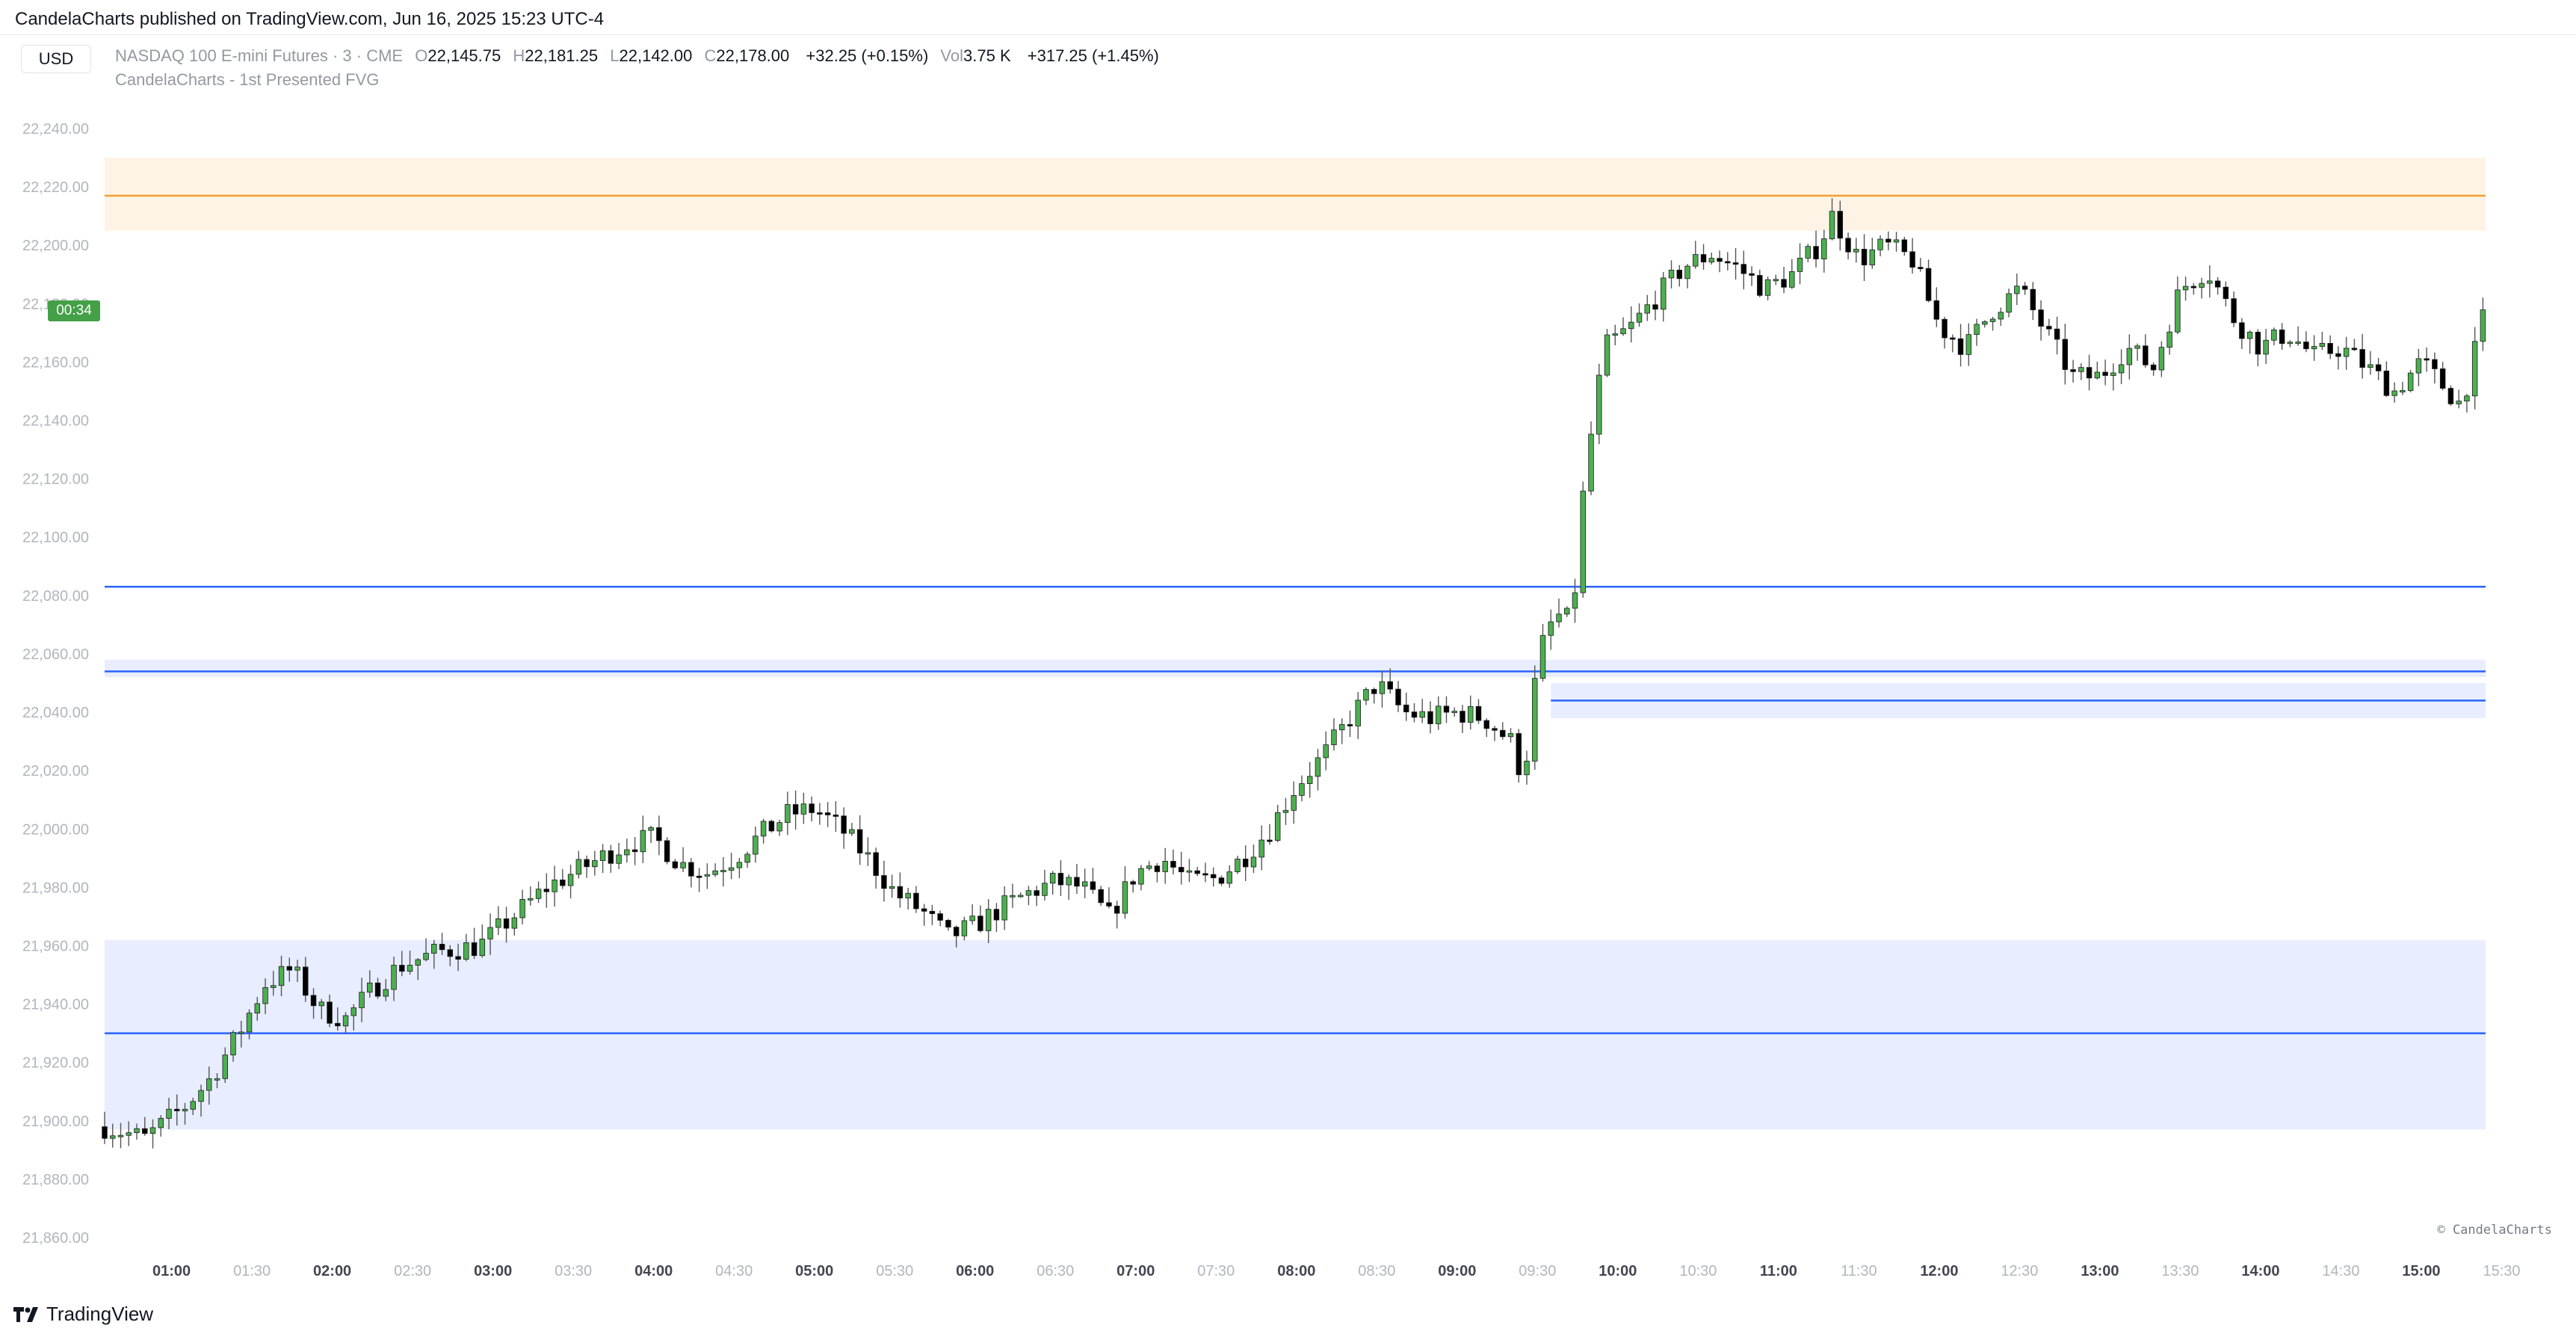 The width and height of the screenshot is (2576, 1334). I want to click on bar-countdown-badge: 00:34, so click(74, 310).